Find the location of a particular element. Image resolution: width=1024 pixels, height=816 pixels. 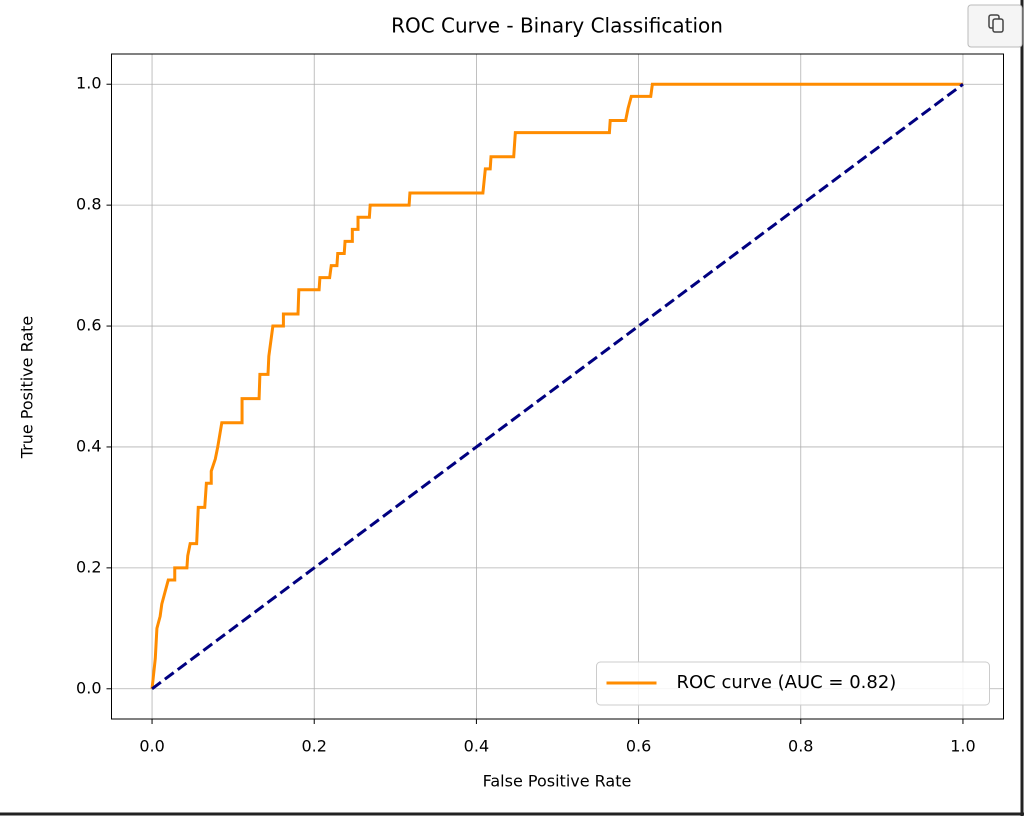

legend-label: ROC curve (AUC = 0.82) is located at coordinates (787, 682).